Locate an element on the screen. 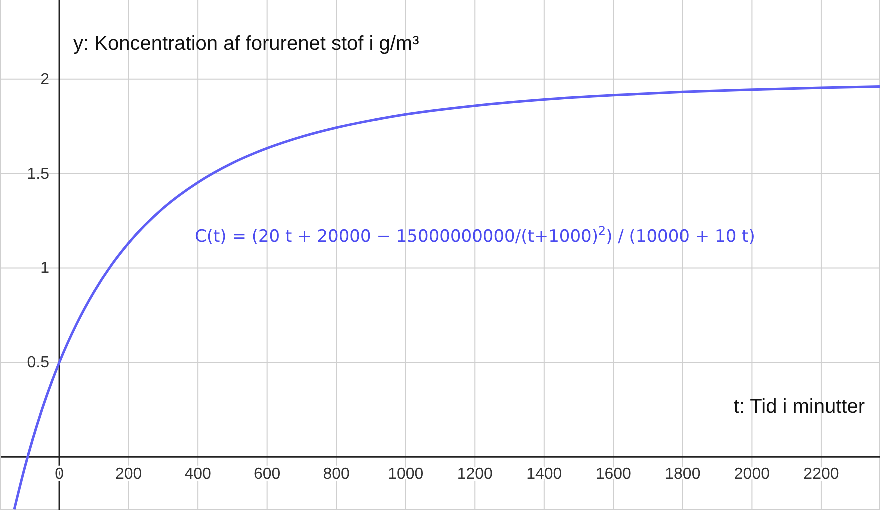 This screenshot has width=880, height=511. y-tick-label: 0.5 is located at coordinates (38, 363).